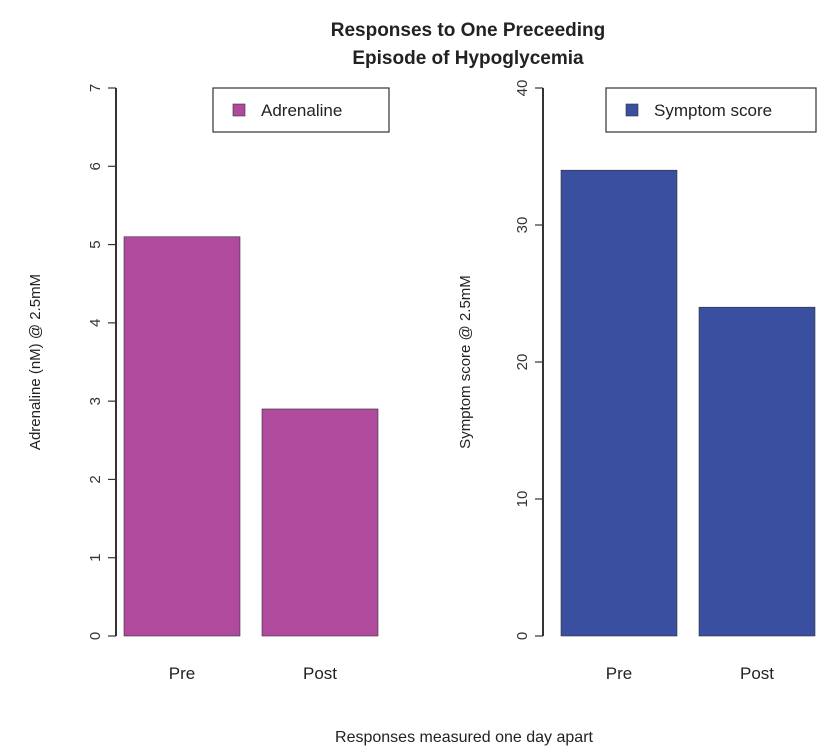 The height and width of the screenshot is (750, 820). I want to click on adrenaline-y-tick-label: 1, so click(95, 558).